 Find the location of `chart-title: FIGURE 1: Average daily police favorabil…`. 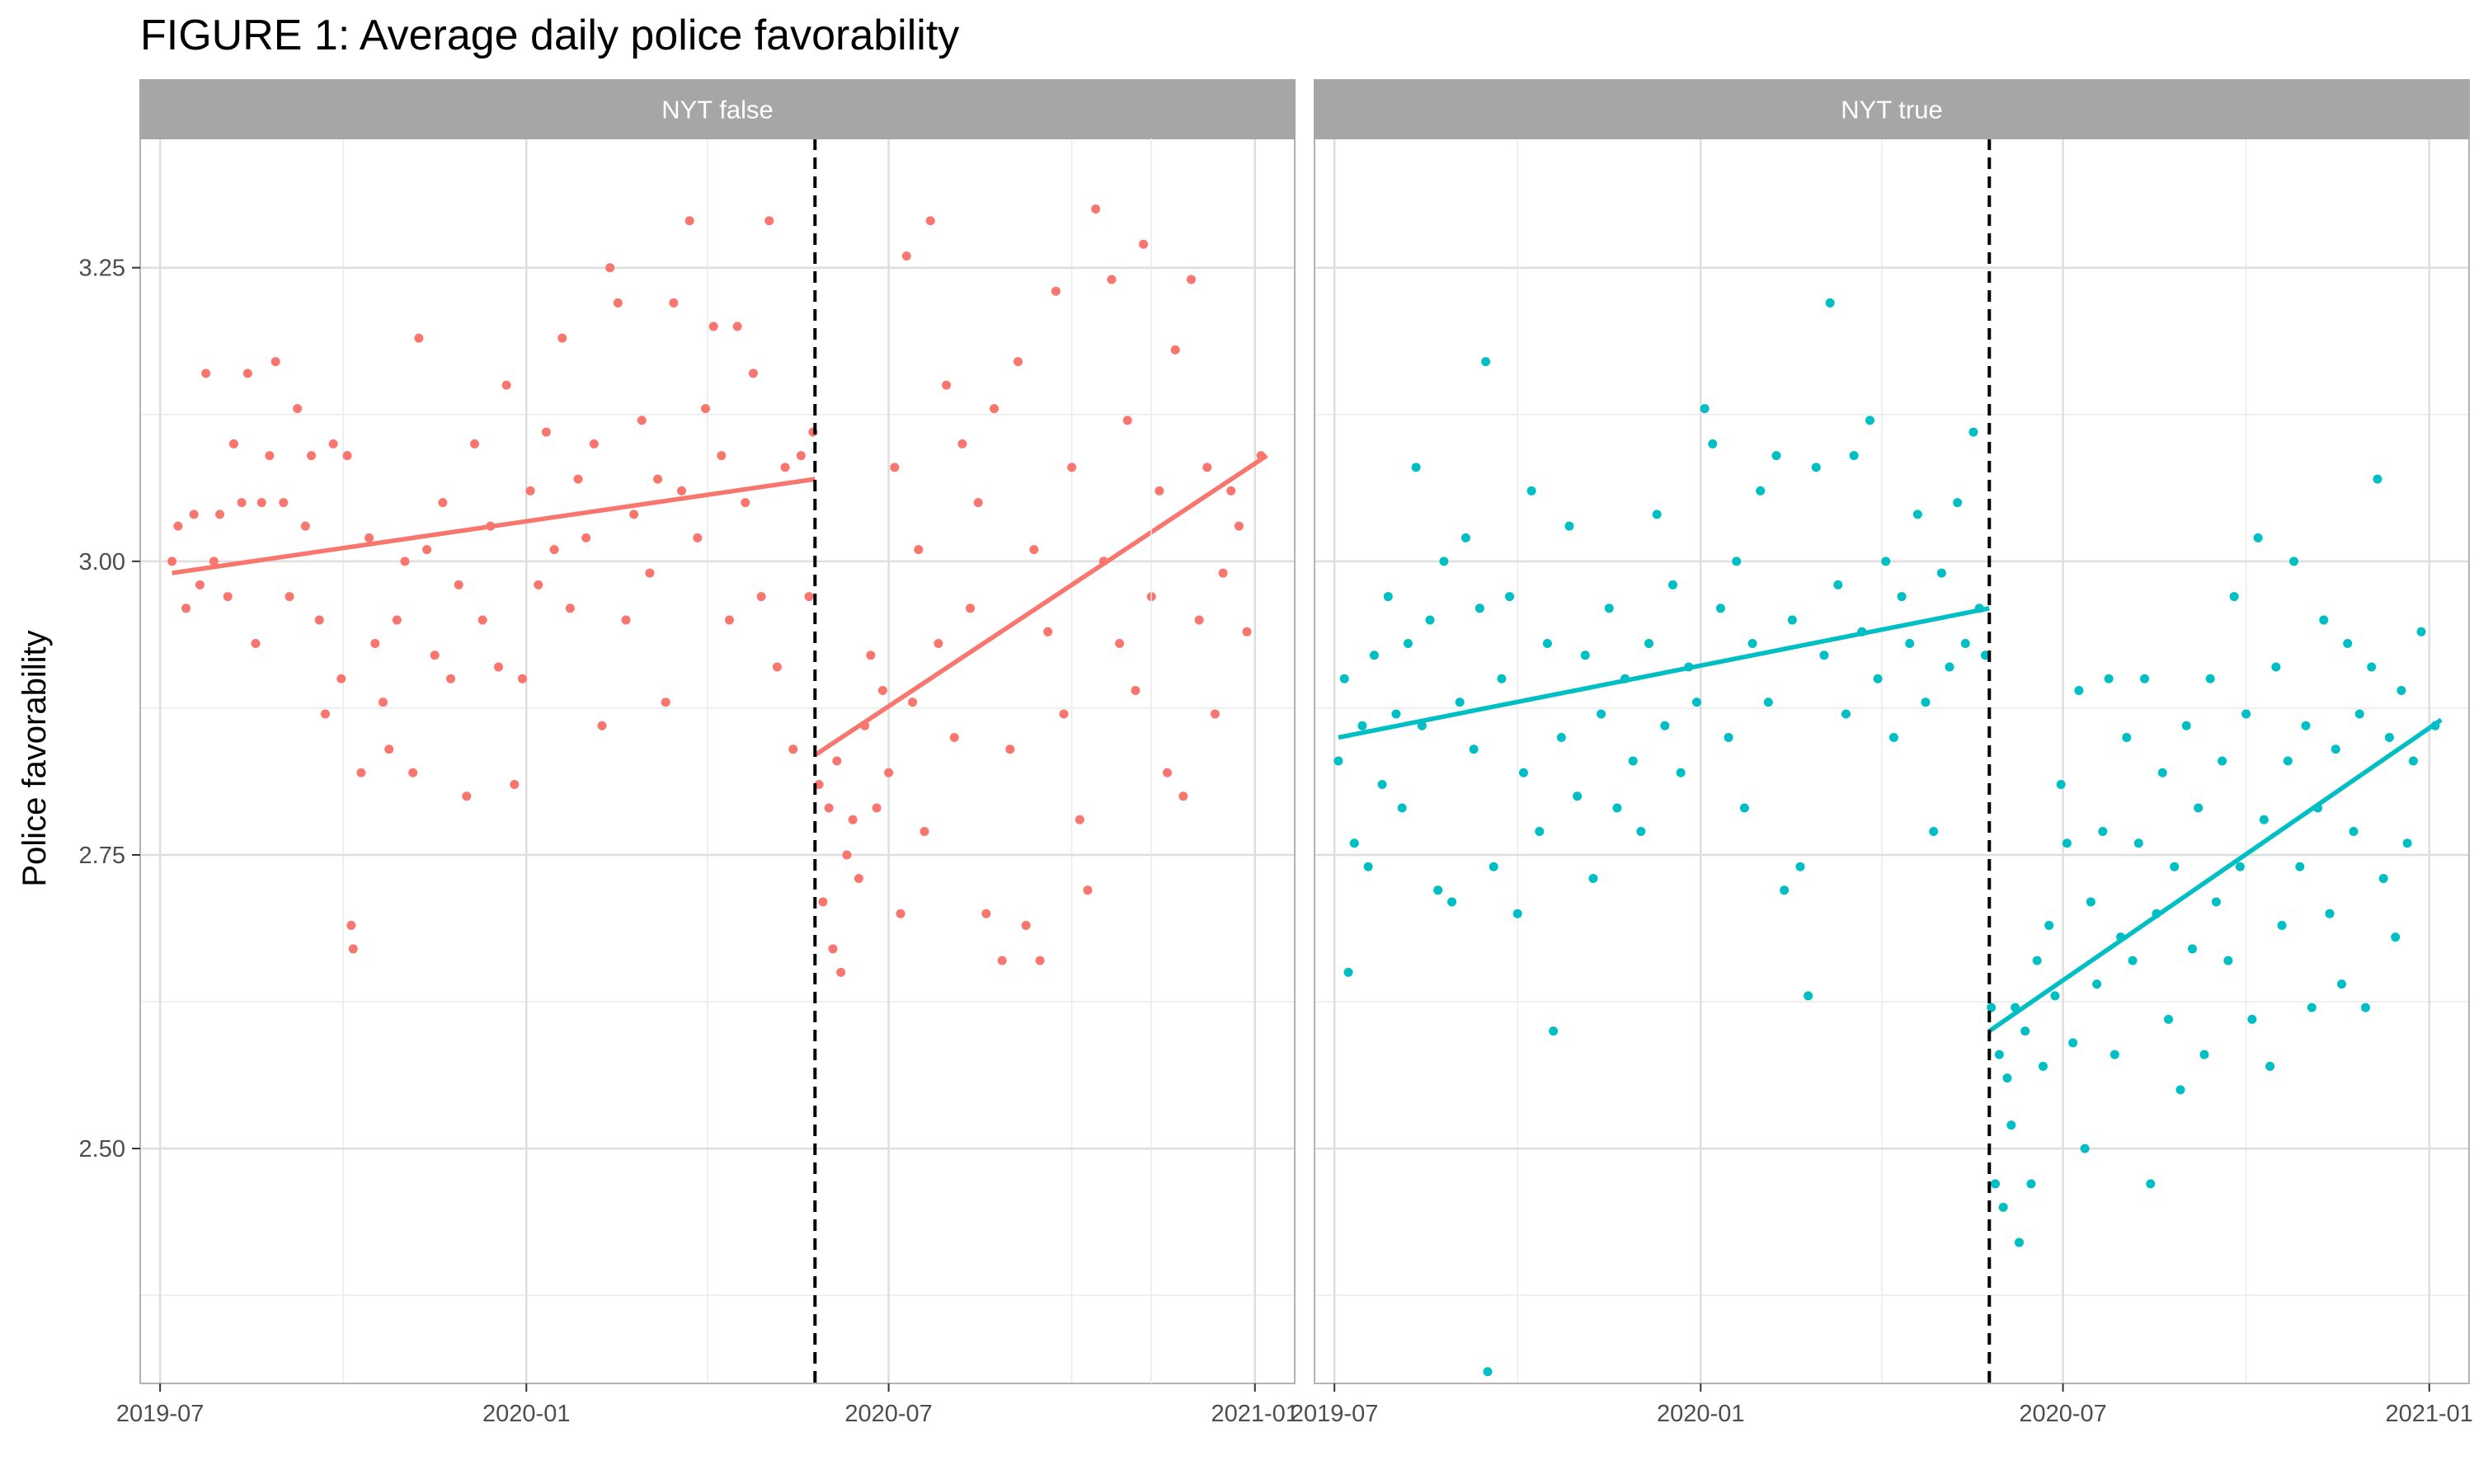

chart-title: FIGURE 1: Average daily police favorabil… is located at coordinates (549, 35).